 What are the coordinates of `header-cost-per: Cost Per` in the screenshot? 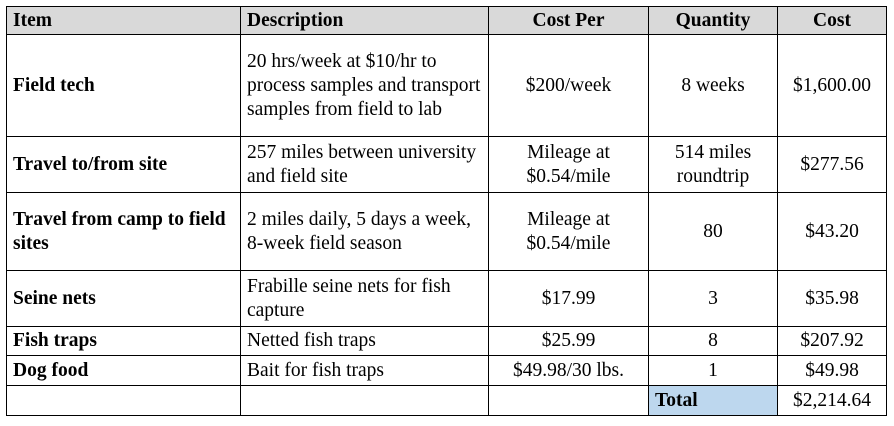 It's located at (568, 20).